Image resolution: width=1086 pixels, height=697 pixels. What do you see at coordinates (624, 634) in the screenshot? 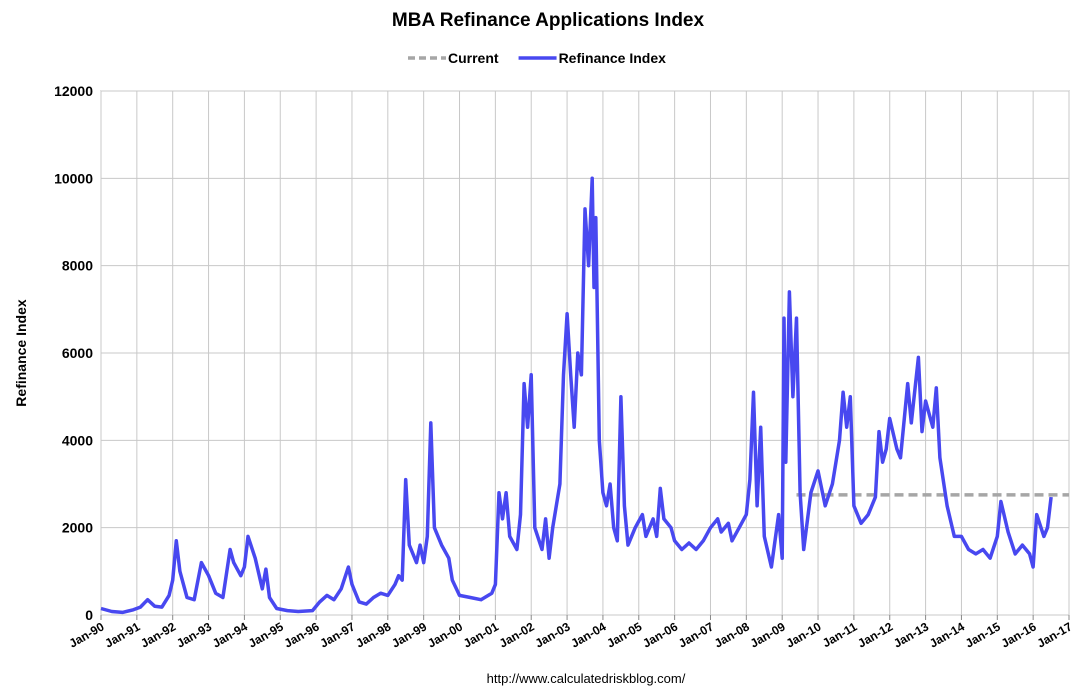
I see `x-tick-label: Jan-05` at bounding box center [624, 634].